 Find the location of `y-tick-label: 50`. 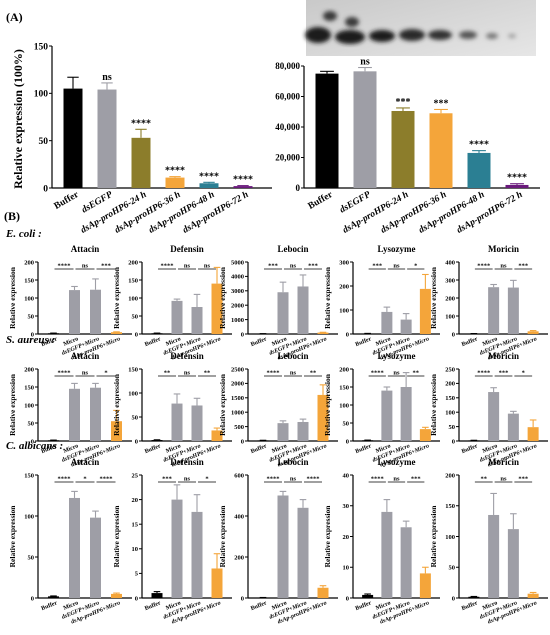

y-tick-label: 50 is located at coordinates (452, 427).